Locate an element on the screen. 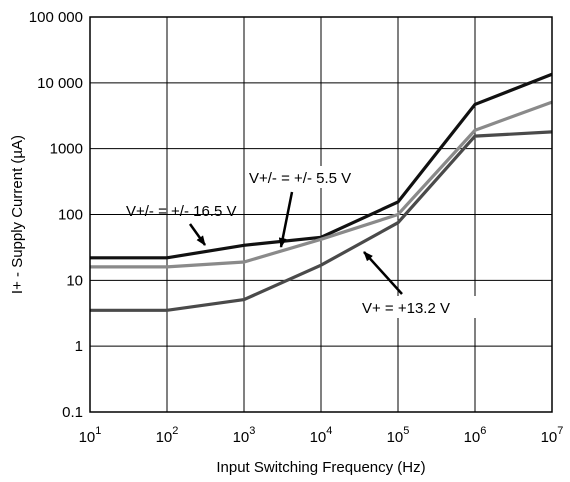 Image resolution: width=570 pixels, height=482 pixels. x-tick-label: 10⁶ is located at coordinates (475, 435).